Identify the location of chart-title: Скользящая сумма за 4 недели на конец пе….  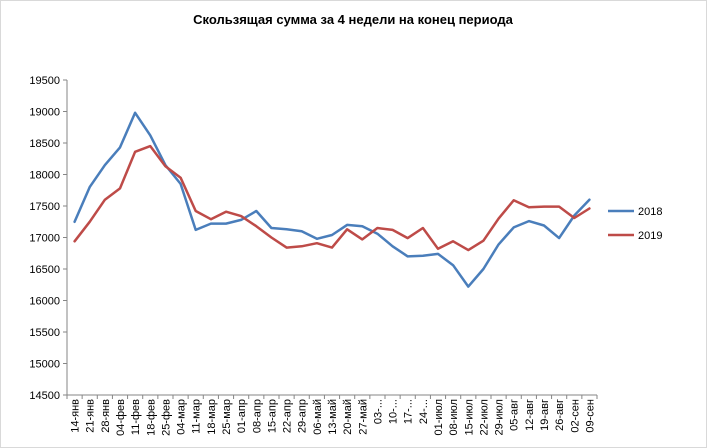
(353, 19).